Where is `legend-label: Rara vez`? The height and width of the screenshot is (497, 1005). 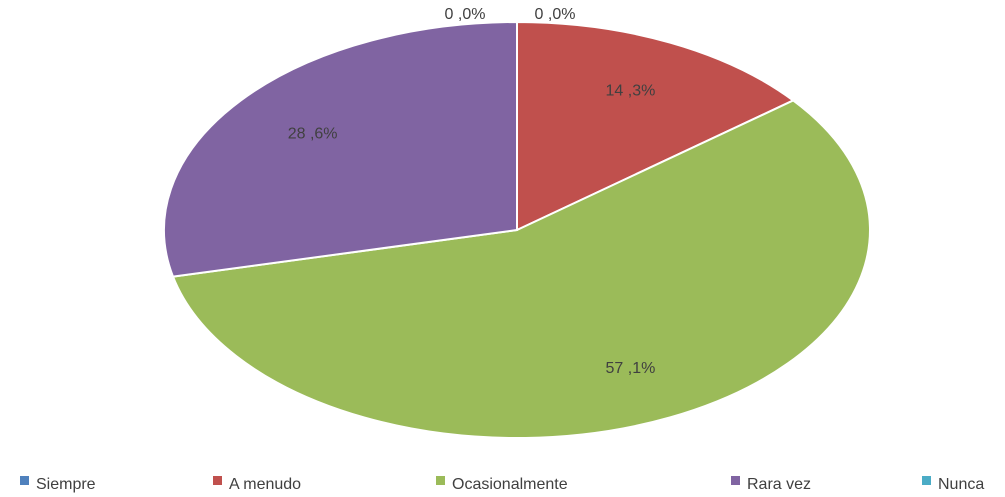 legend-label: Rara vez is located at coordinates (779, 484).